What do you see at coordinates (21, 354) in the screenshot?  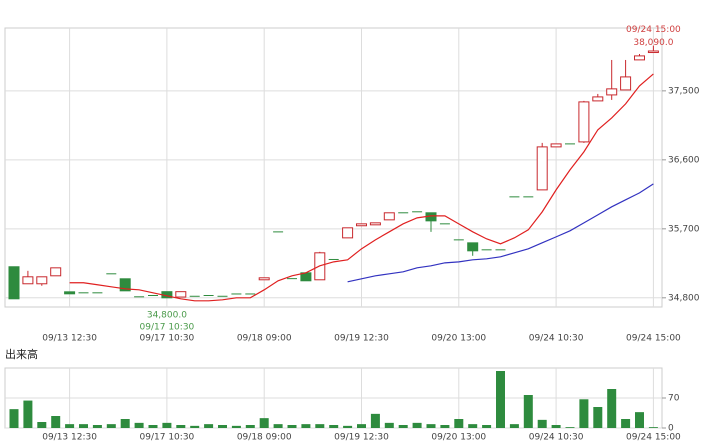 I see `volume-title: 出来高` at bounding box center [21, 354].